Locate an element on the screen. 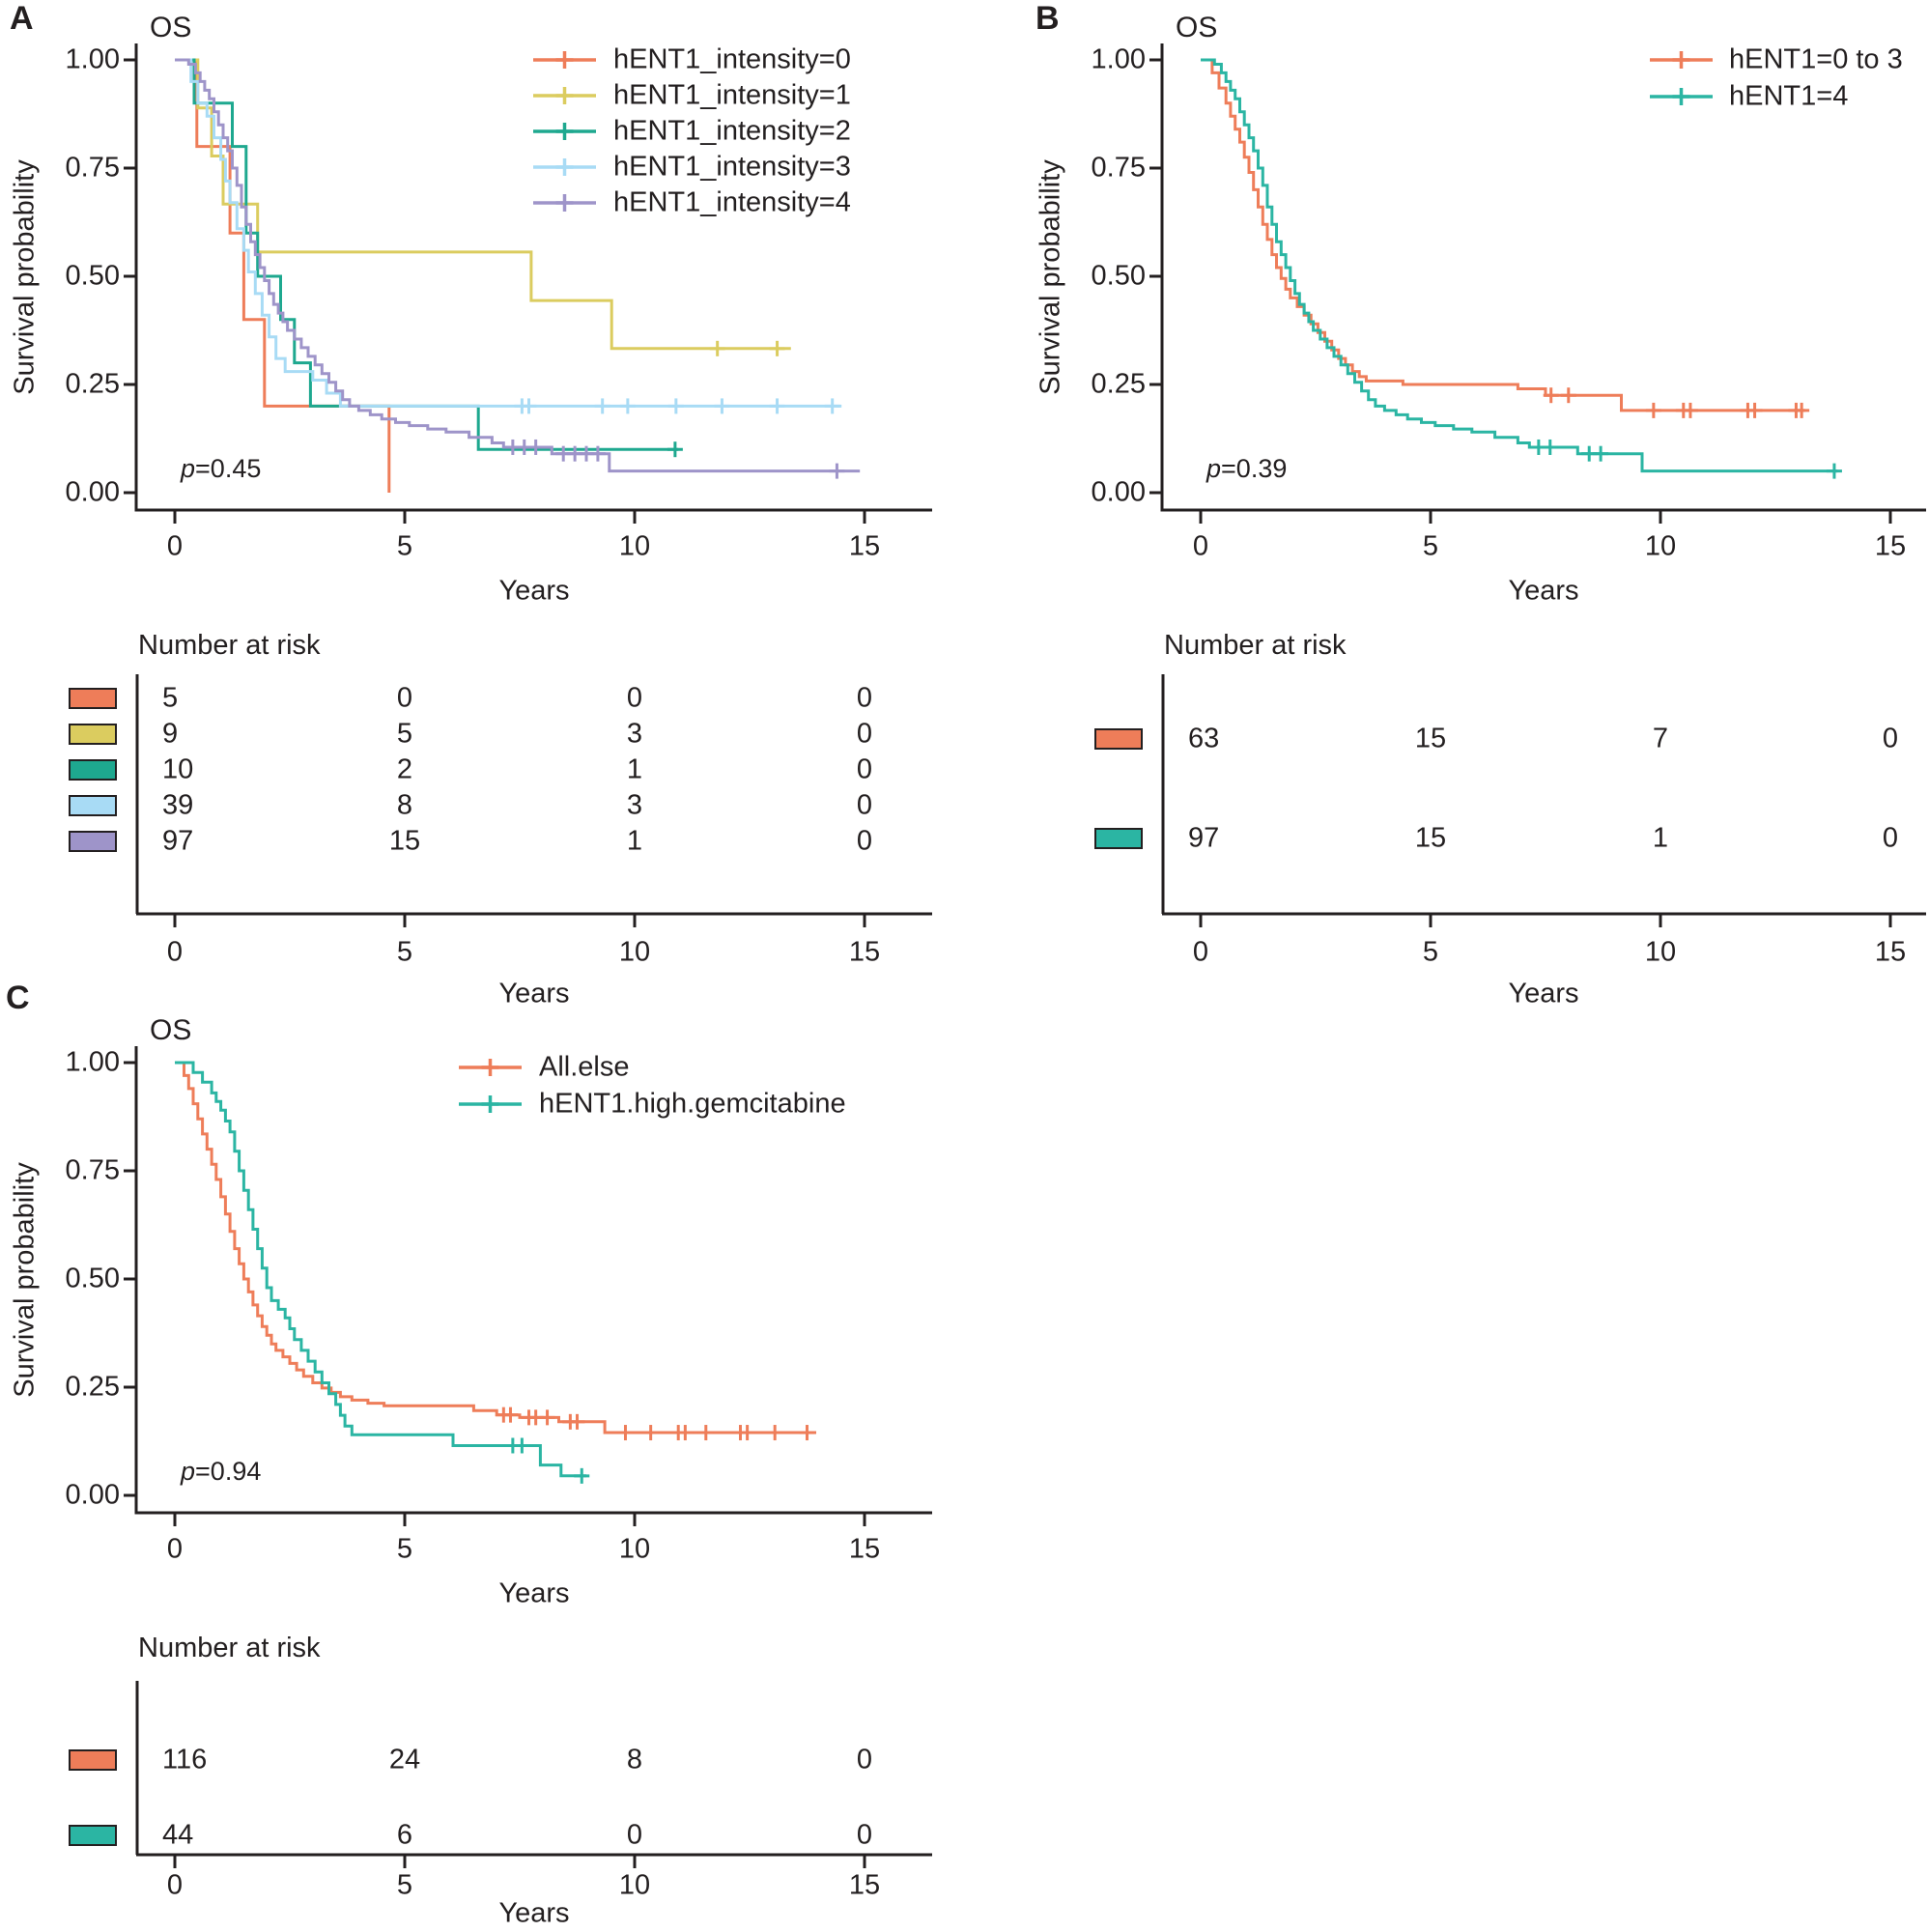 The image size is (1929, 1932). panel-a-legend-label-4: hENT1_intensity=4 is located at coordinates (732, 202).